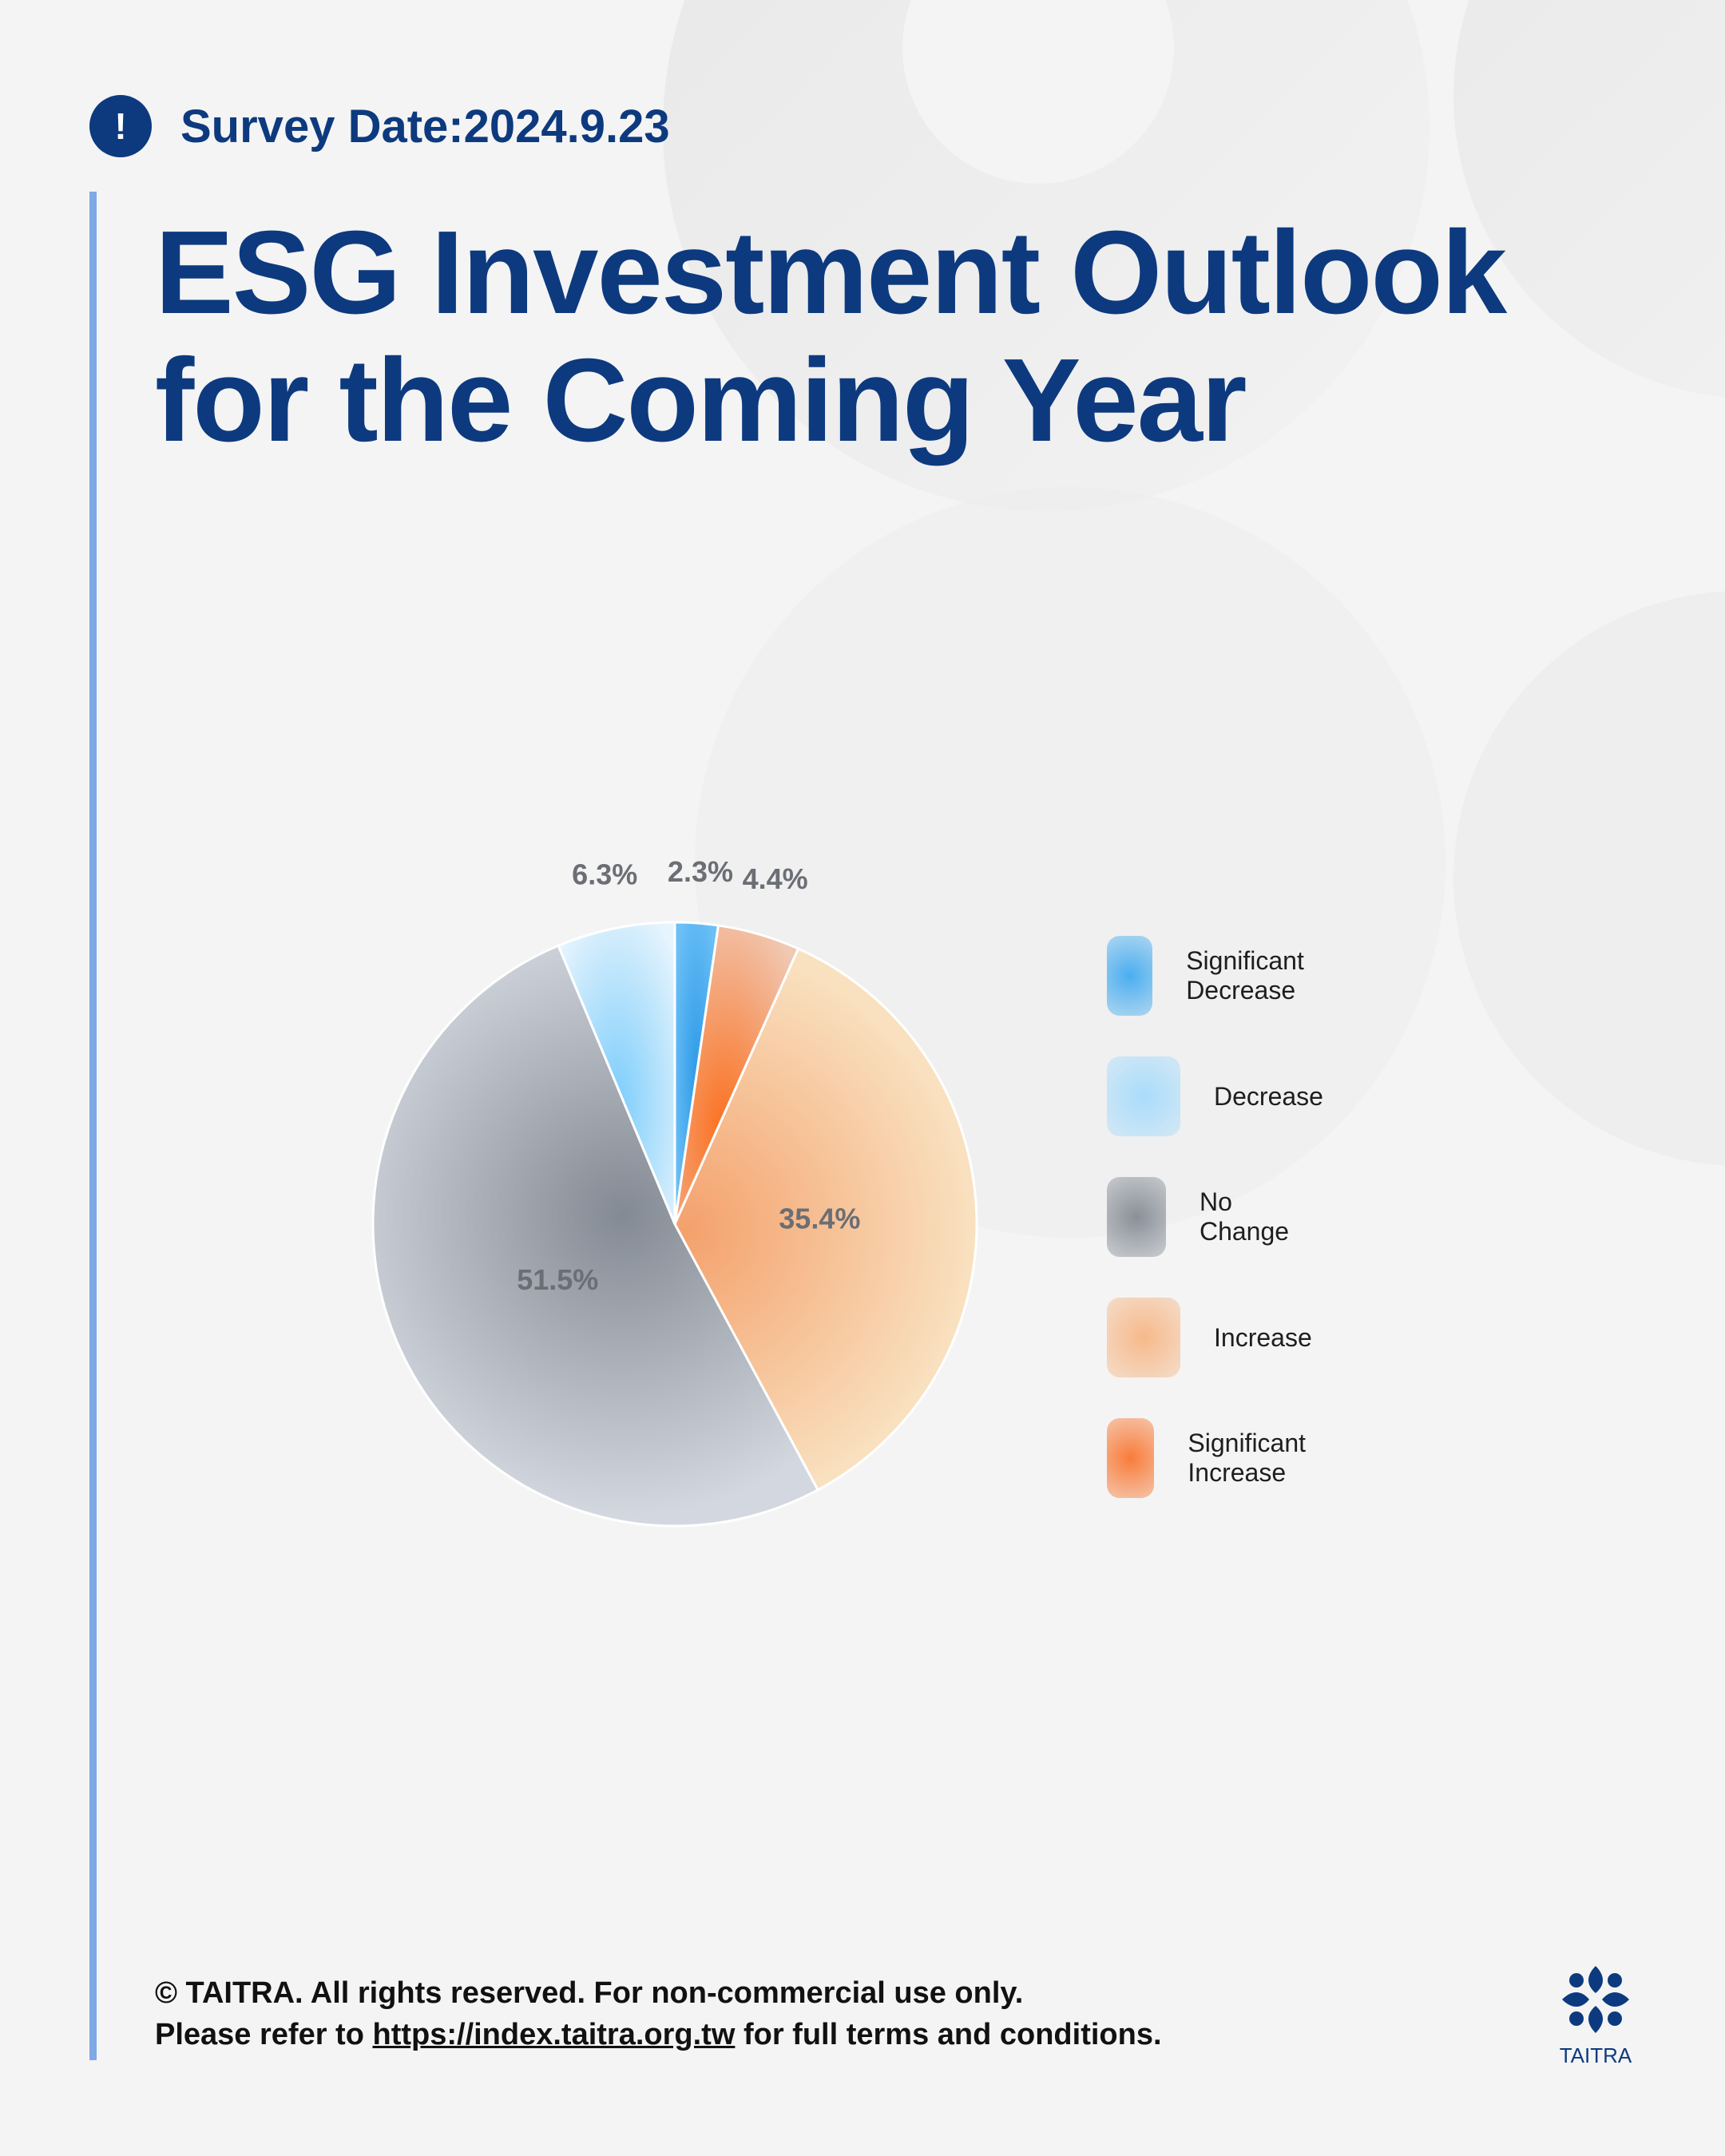 Image resolution: width=1725 pixels, height=2156 pixels. I want to click on legend-label: Decrease, so click(1269, 1096).